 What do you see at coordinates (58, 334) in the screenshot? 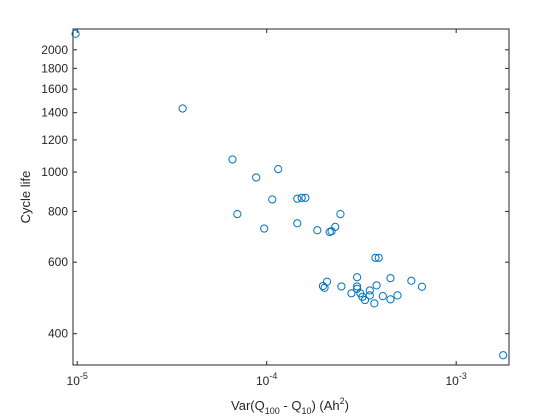
I see `y-tick-label: 400` at bounding box center [58, 334].